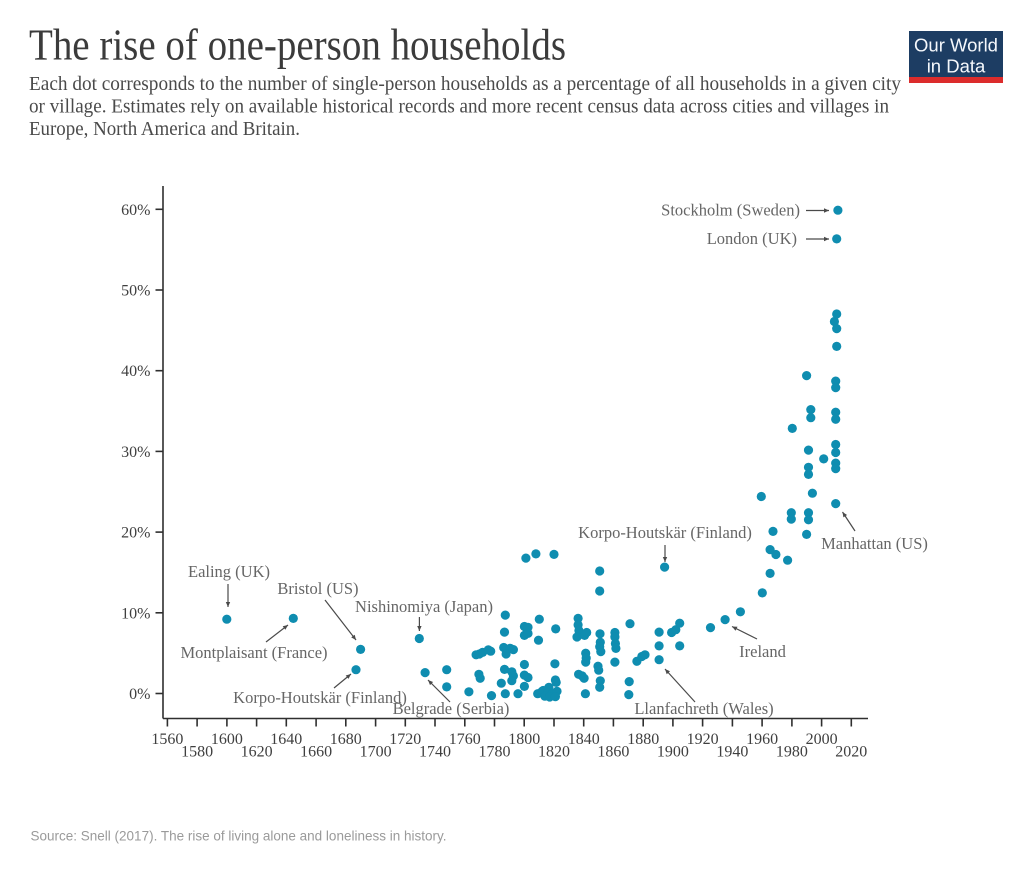  Describe the element at coordinates (424, 606) in the screenshot. I see `svg-text: Nishinomiya (Japan)` at that location.